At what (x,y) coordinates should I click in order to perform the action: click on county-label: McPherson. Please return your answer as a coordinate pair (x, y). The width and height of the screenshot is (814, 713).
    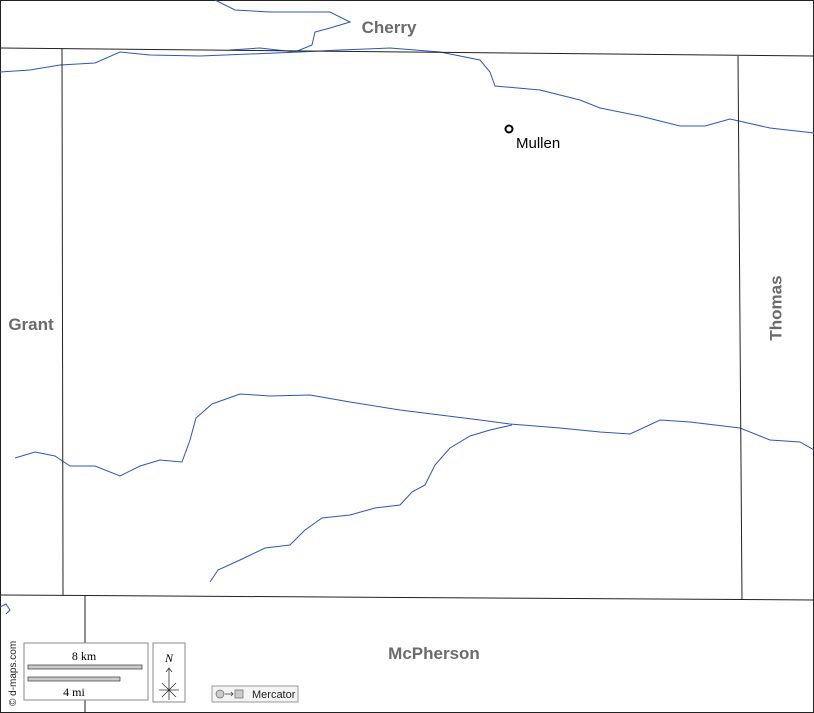
    Looking at the image, I should click on (434, 653).